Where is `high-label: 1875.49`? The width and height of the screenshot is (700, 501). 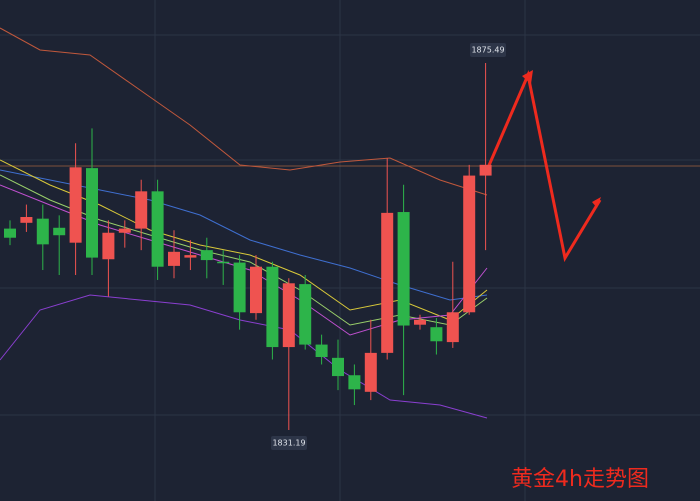
high-label: 1875.49 is located at coordinates (487, 50).